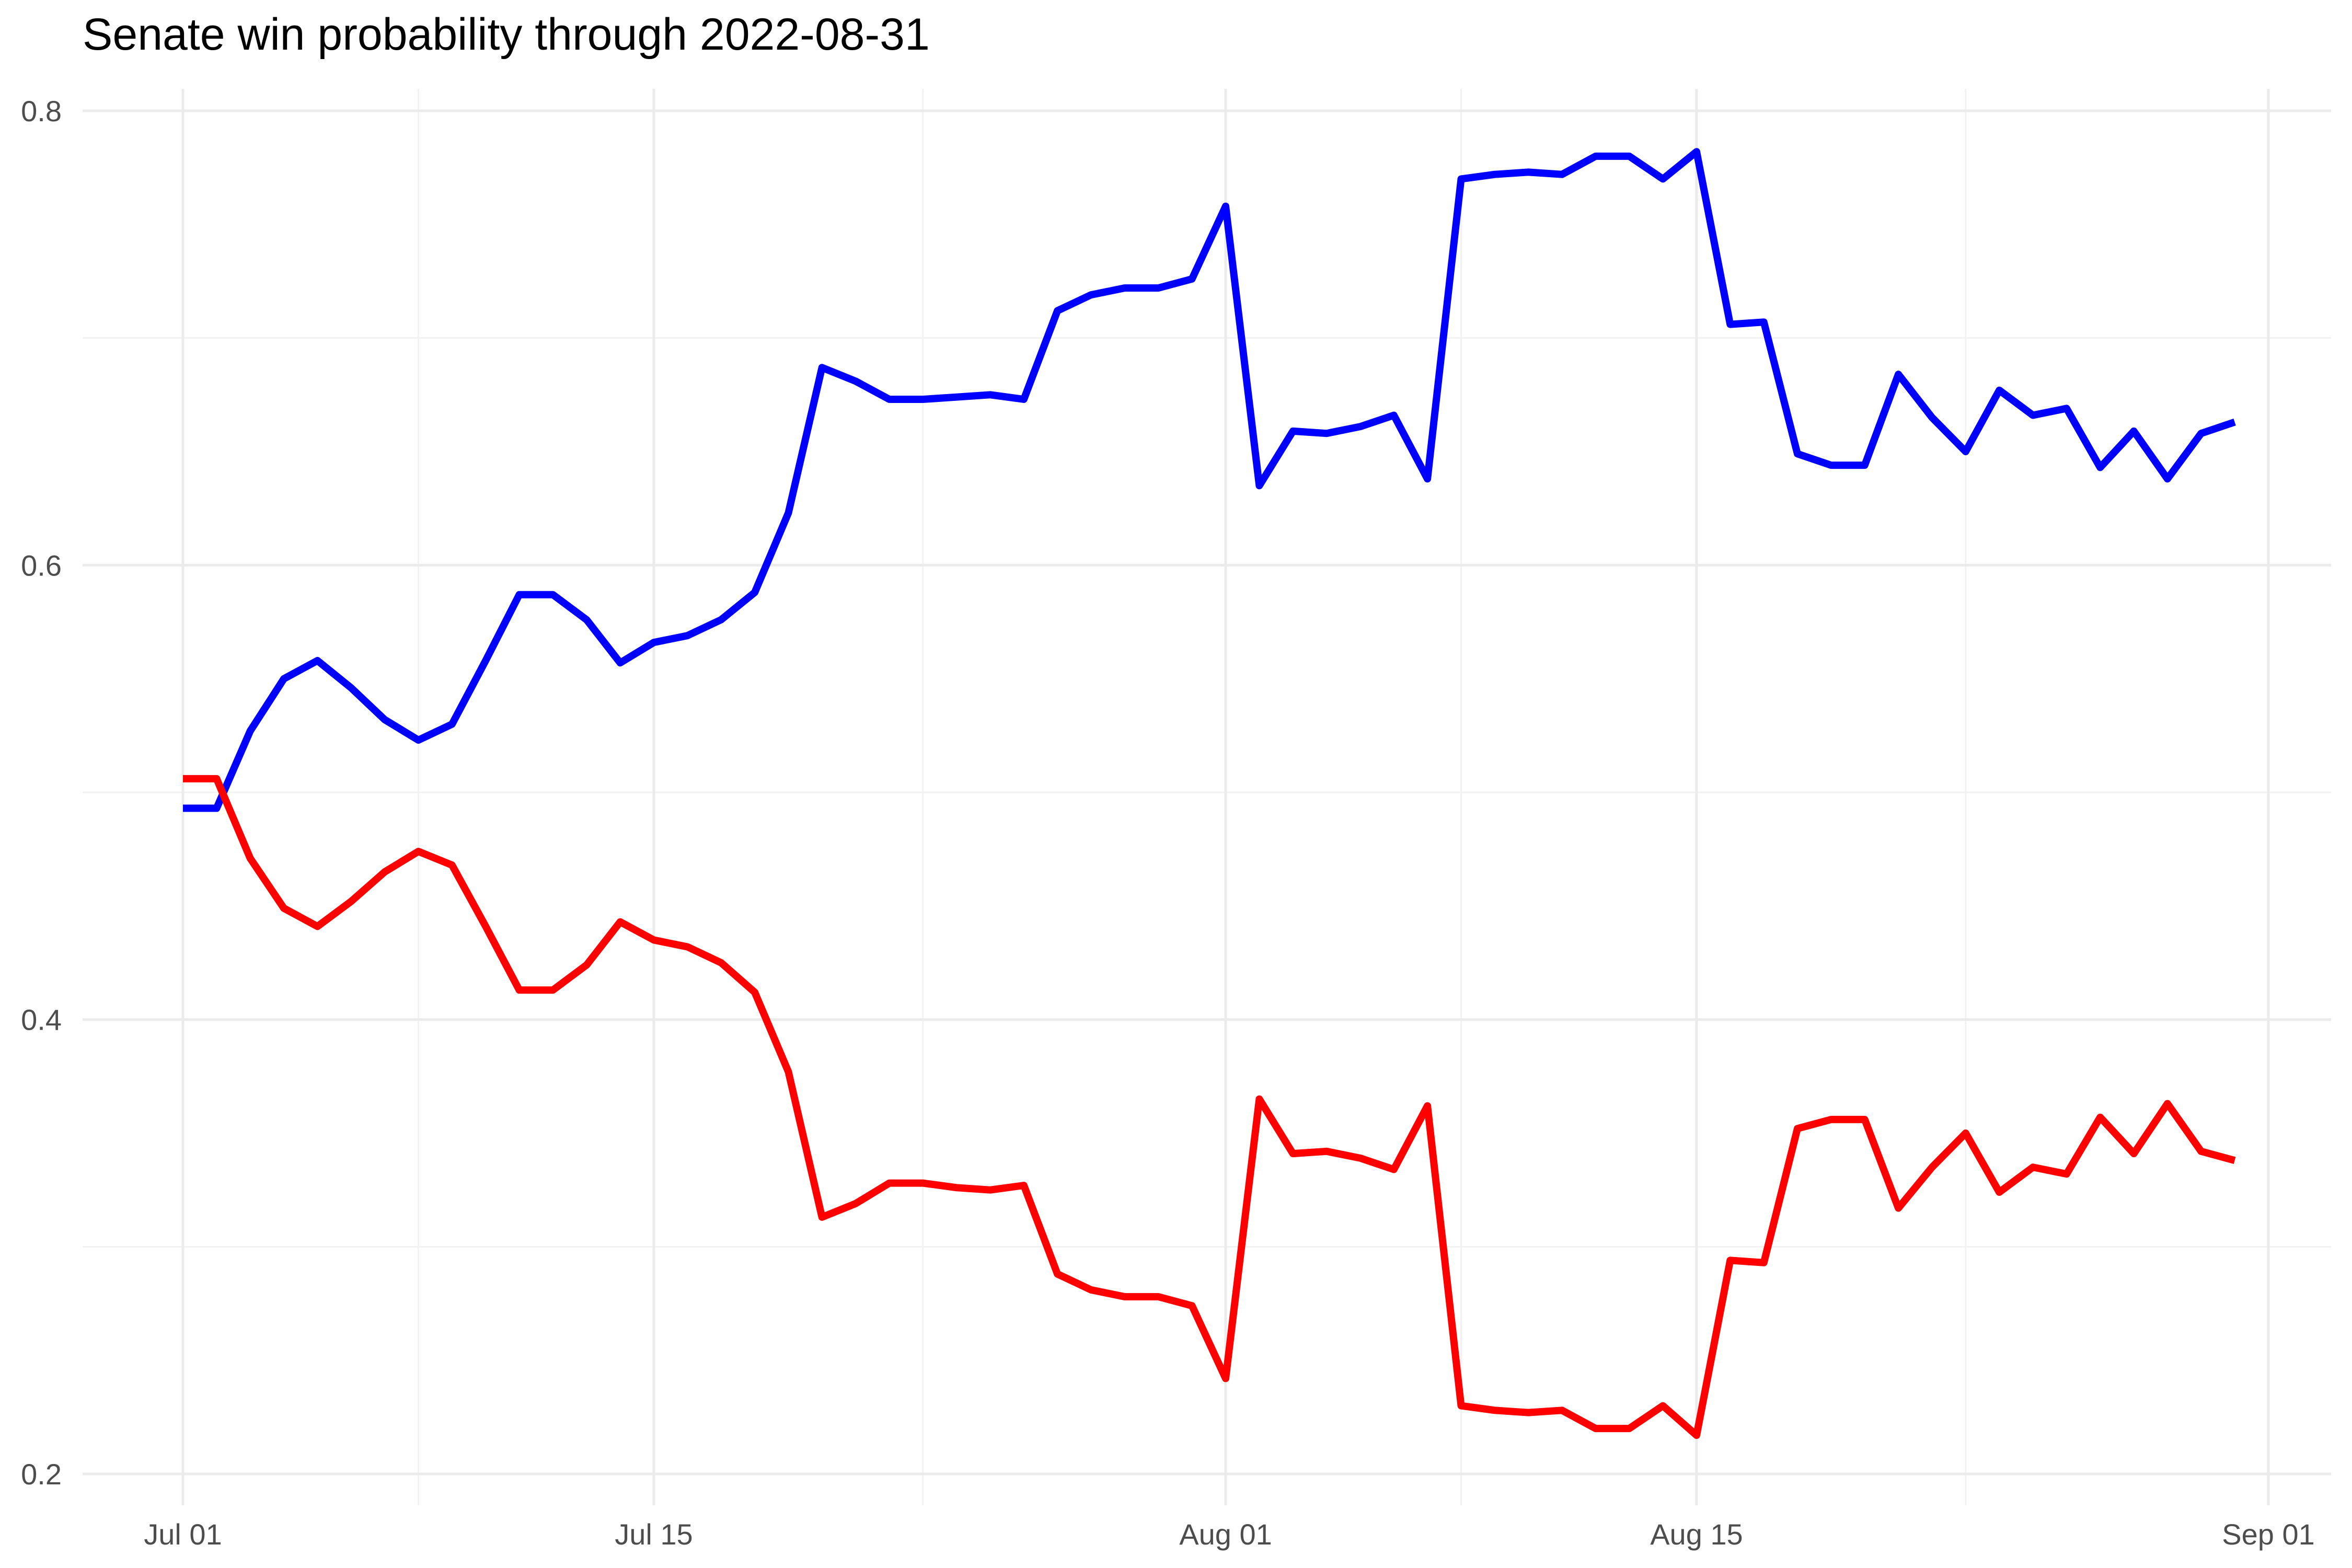 The width and height of the screenshot is (2352, 1568). I want to click on y-tick-label: 0.2, so click(41, 1474).